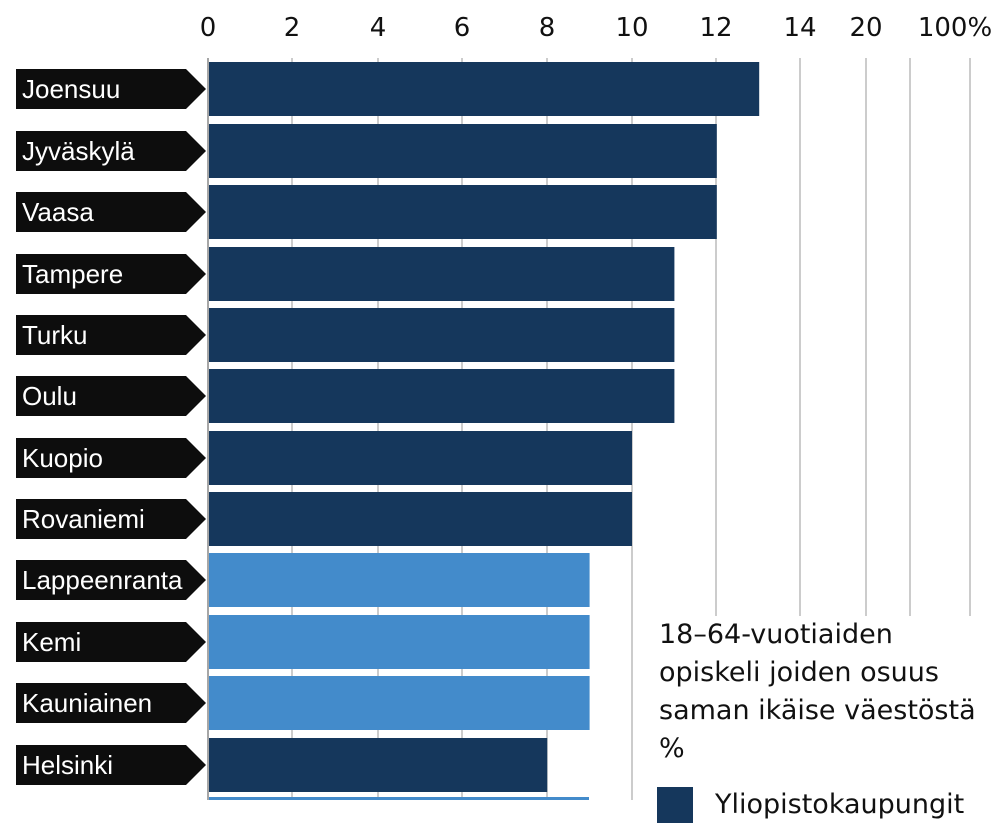  What do you see at coordinates (631, 28) in the screenshot?
I see `x-tick-label: 10` at bounding box center [631, 28].